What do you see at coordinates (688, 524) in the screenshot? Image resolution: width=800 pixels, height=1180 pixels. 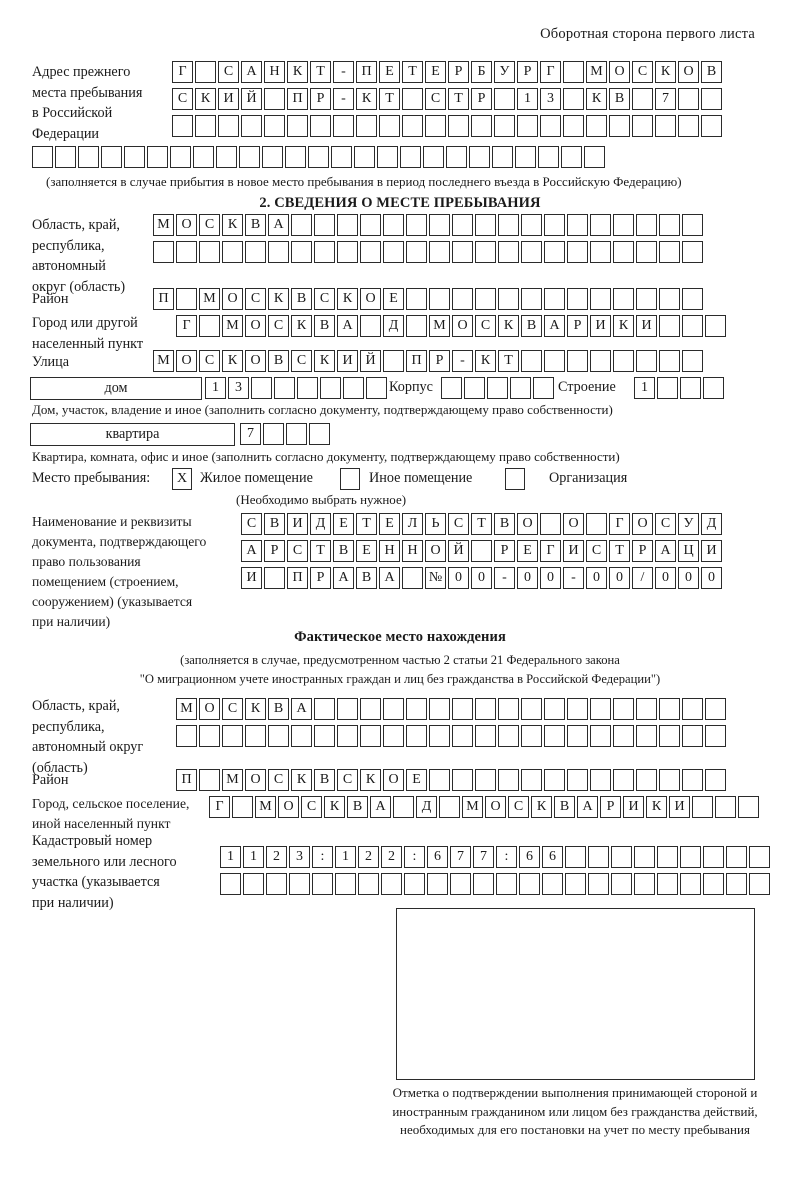 I see `char-cell: У` at bounding box center [688, 524].